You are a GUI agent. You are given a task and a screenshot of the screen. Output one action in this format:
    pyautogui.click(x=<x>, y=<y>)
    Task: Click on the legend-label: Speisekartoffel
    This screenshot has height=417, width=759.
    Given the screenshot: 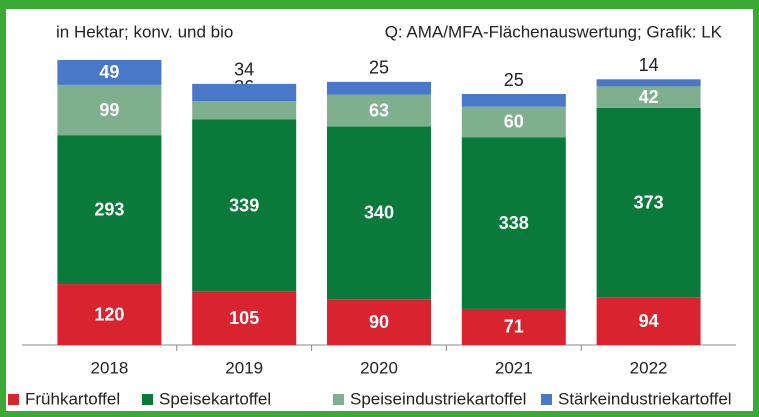 What is the action you would take?
    pyautogui.click(x=215, y=398)
    